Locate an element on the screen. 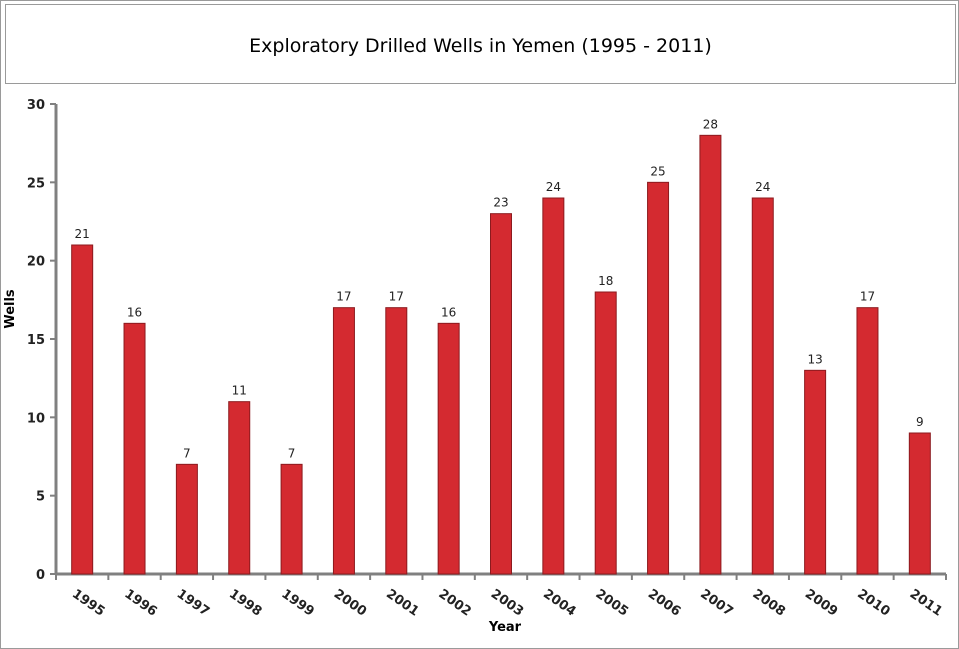  x-axis-title: Year is located at coordinates (505, 627).